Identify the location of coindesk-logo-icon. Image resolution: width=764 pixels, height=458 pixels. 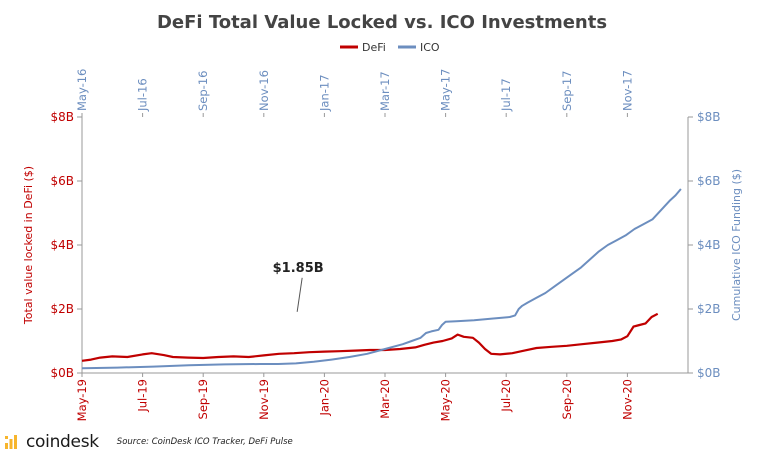
(11, 442).